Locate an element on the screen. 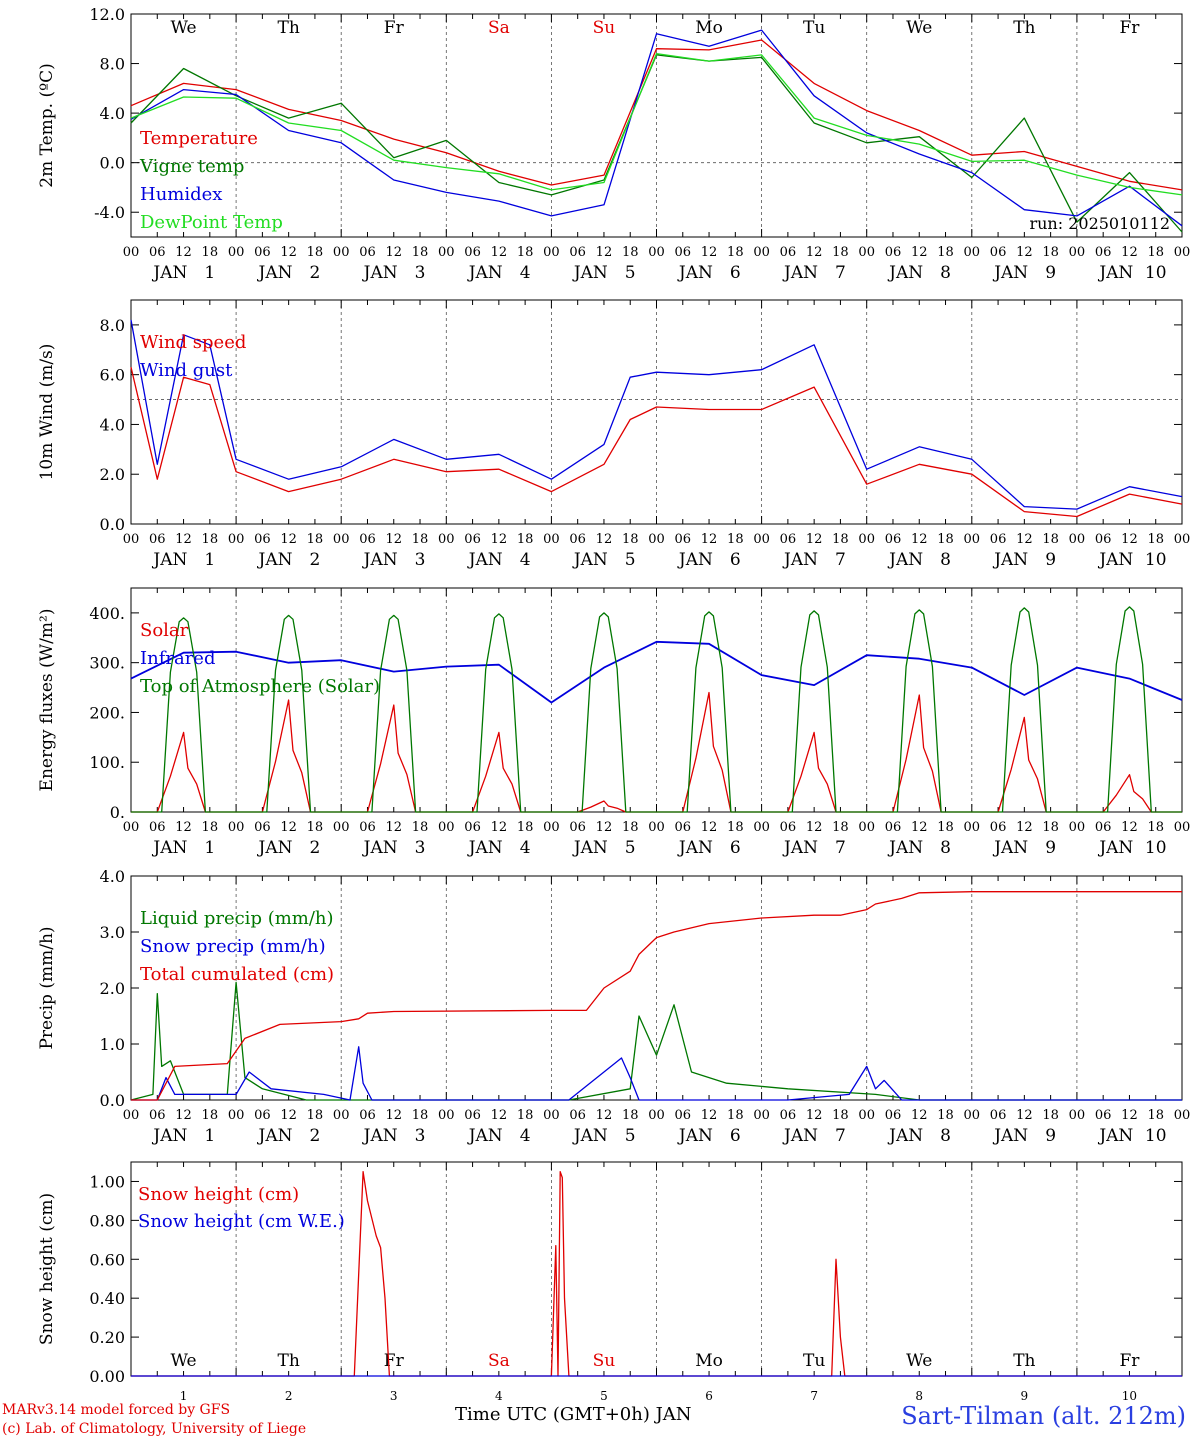  legend-entry: Solar is located at coordinates (164, 630).